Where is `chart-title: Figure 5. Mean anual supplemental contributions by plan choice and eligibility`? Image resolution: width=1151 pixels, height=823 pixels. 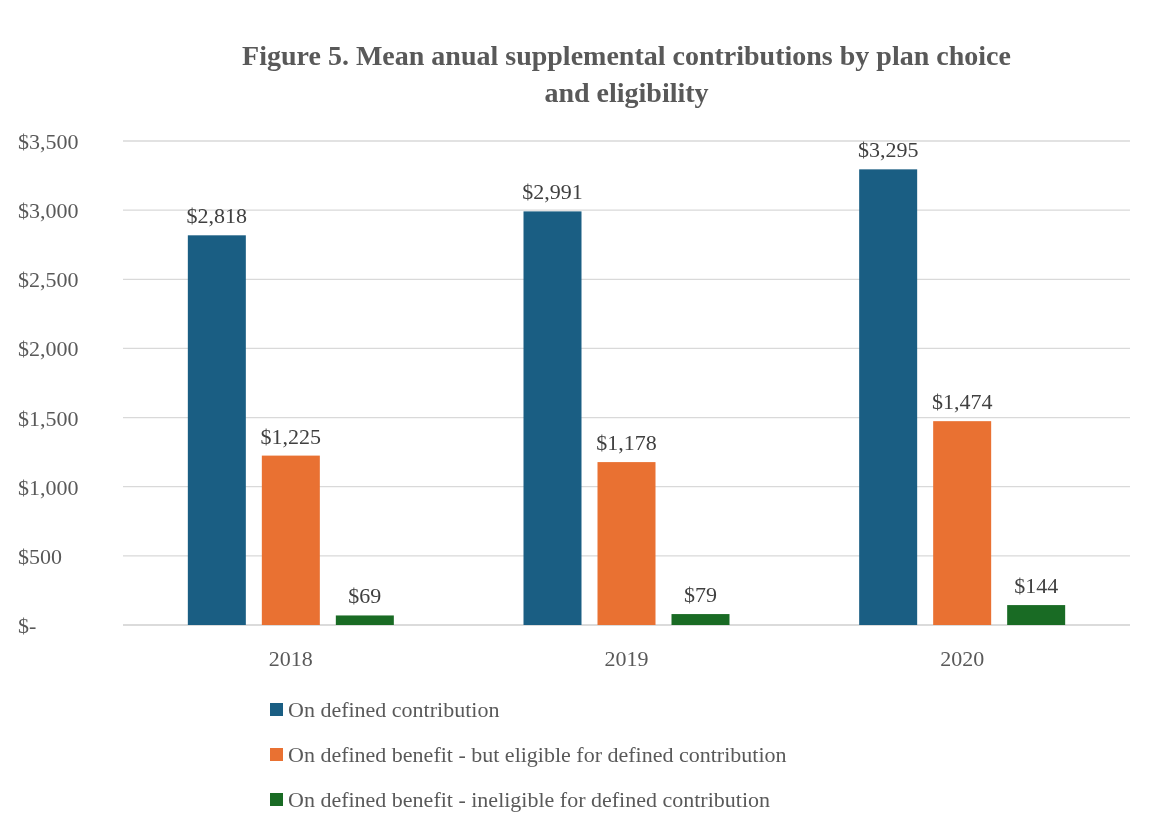 chart-title: Figure 5. Mean anual supplemental contributions by plan choice and eligibility is located at coordinates (626, 74).